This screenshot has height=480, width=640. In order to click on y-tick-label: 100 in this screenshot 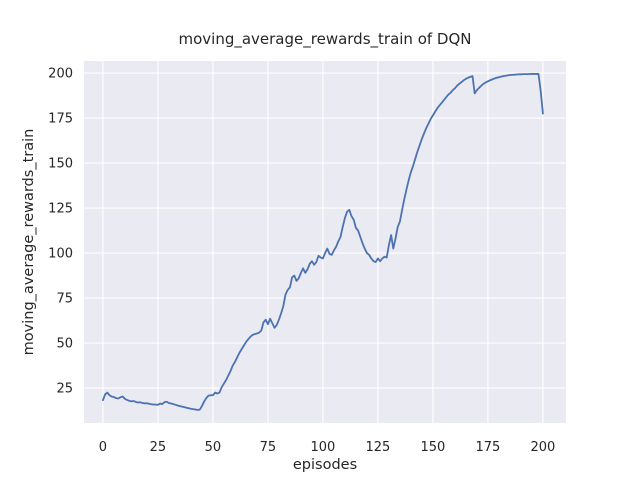, I will do `click(60, 254)`.